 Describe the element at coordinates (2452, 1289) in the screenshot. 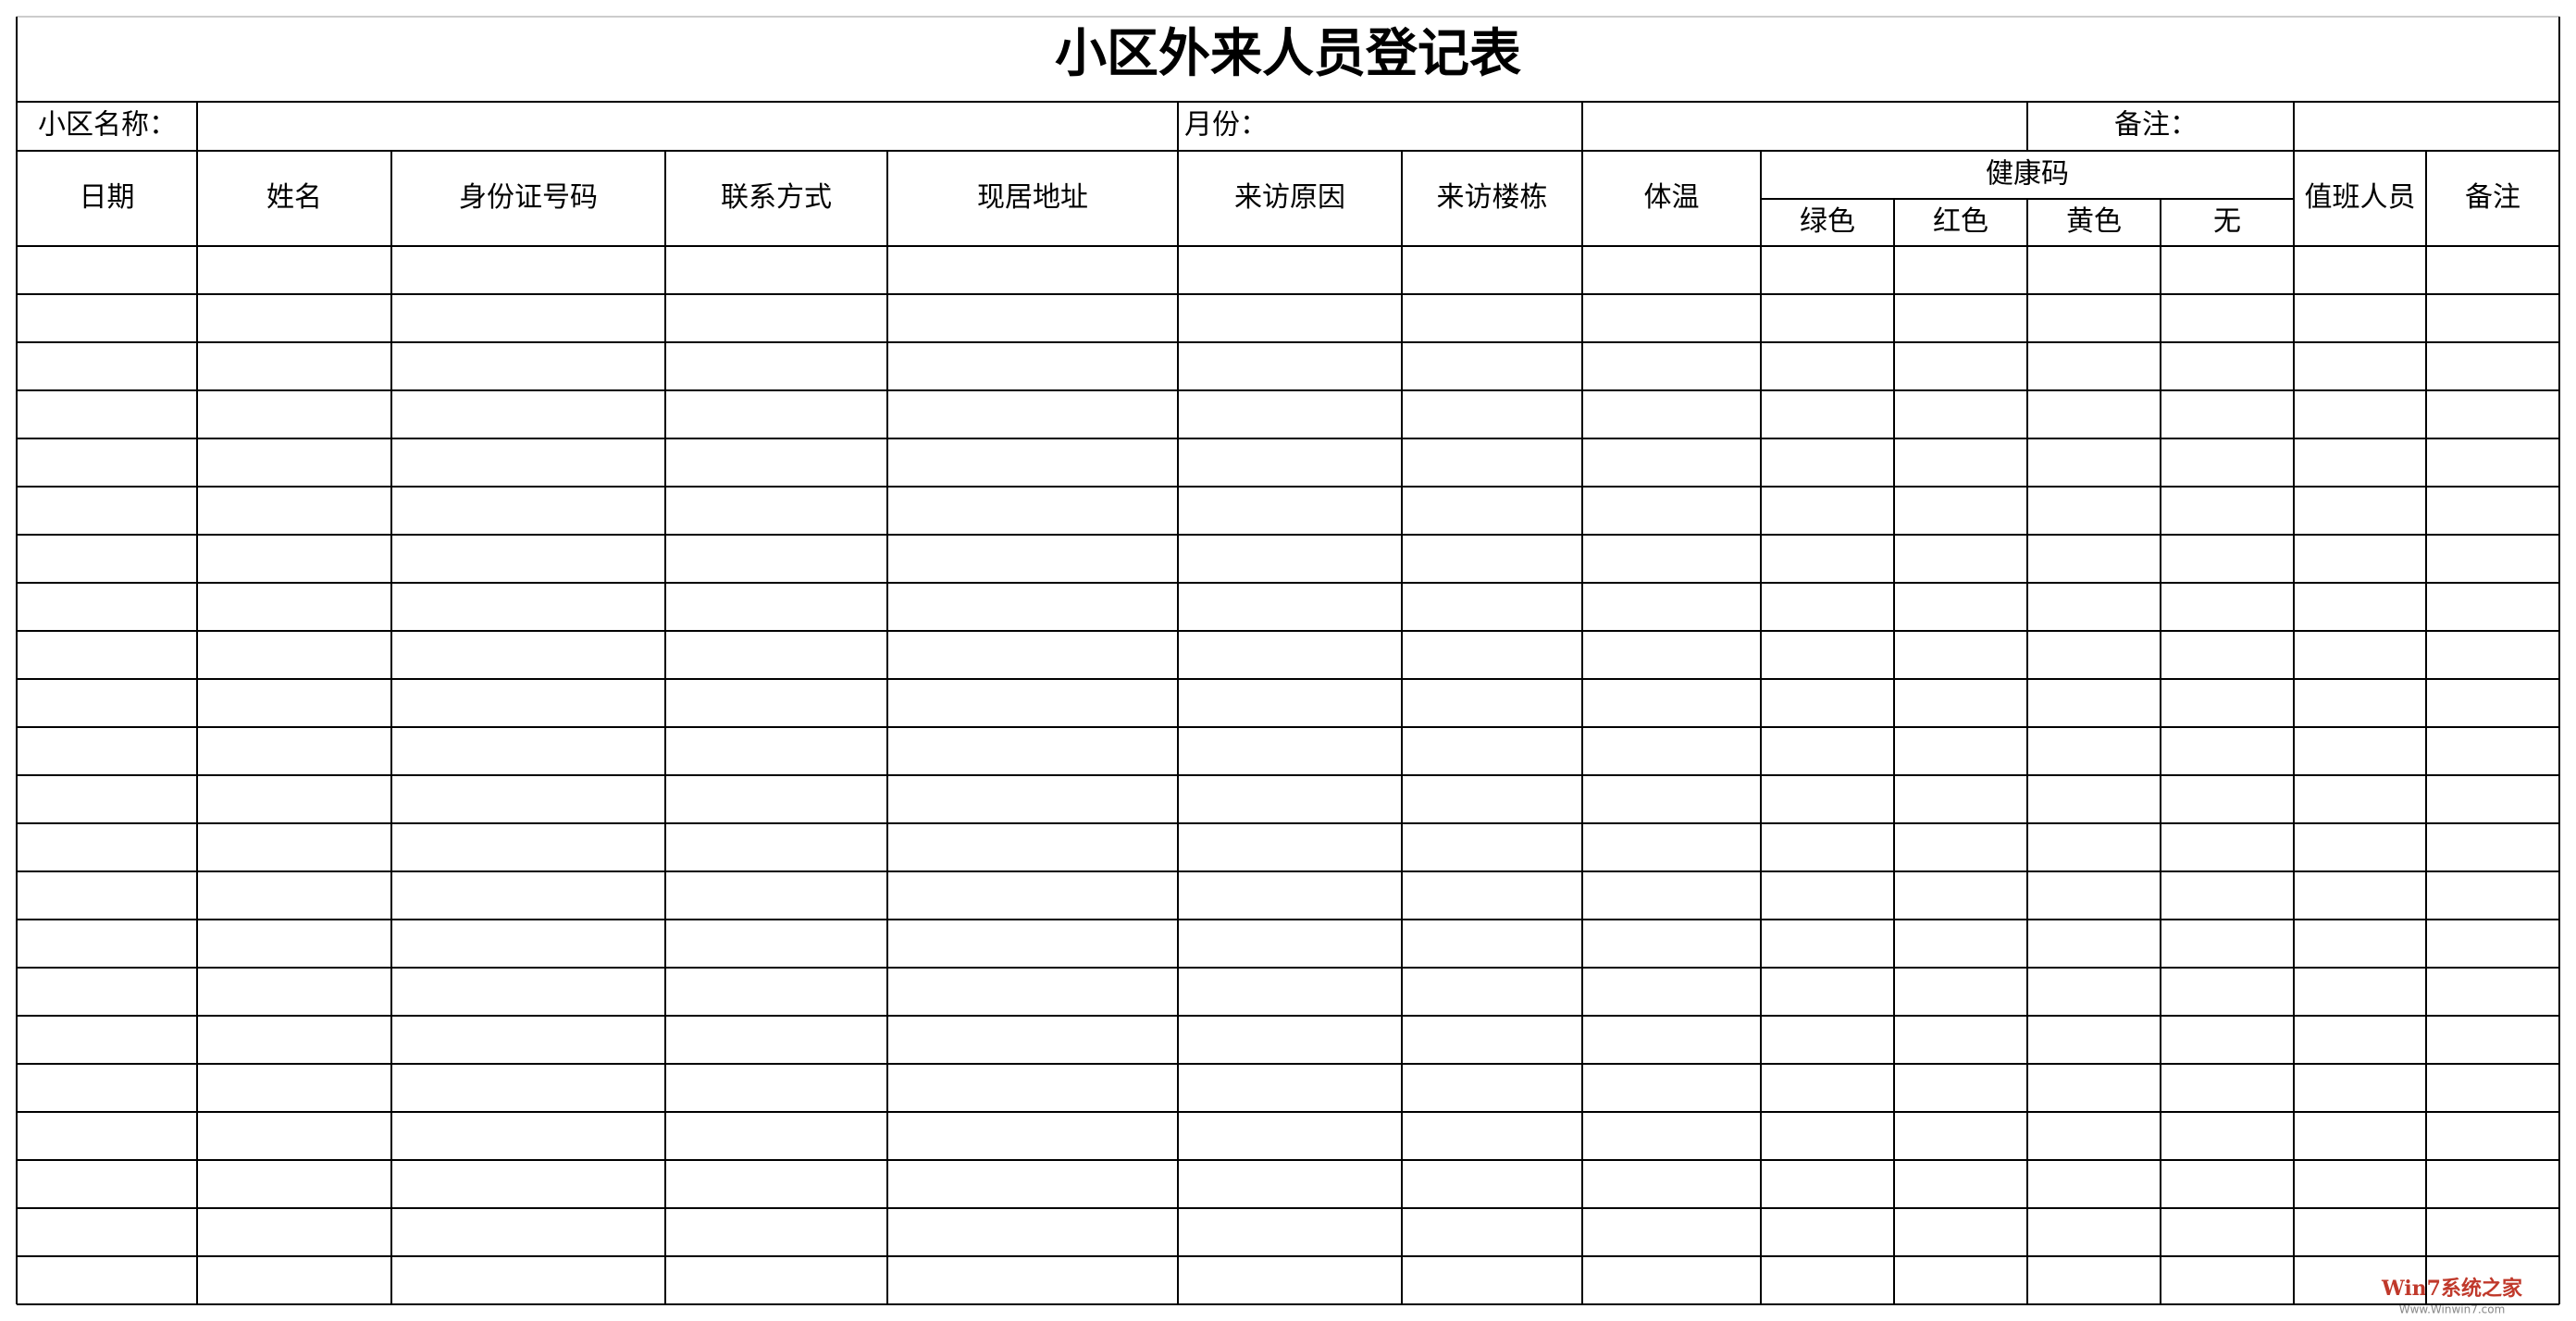

I see `watermark: Win7系统之家` at that location.